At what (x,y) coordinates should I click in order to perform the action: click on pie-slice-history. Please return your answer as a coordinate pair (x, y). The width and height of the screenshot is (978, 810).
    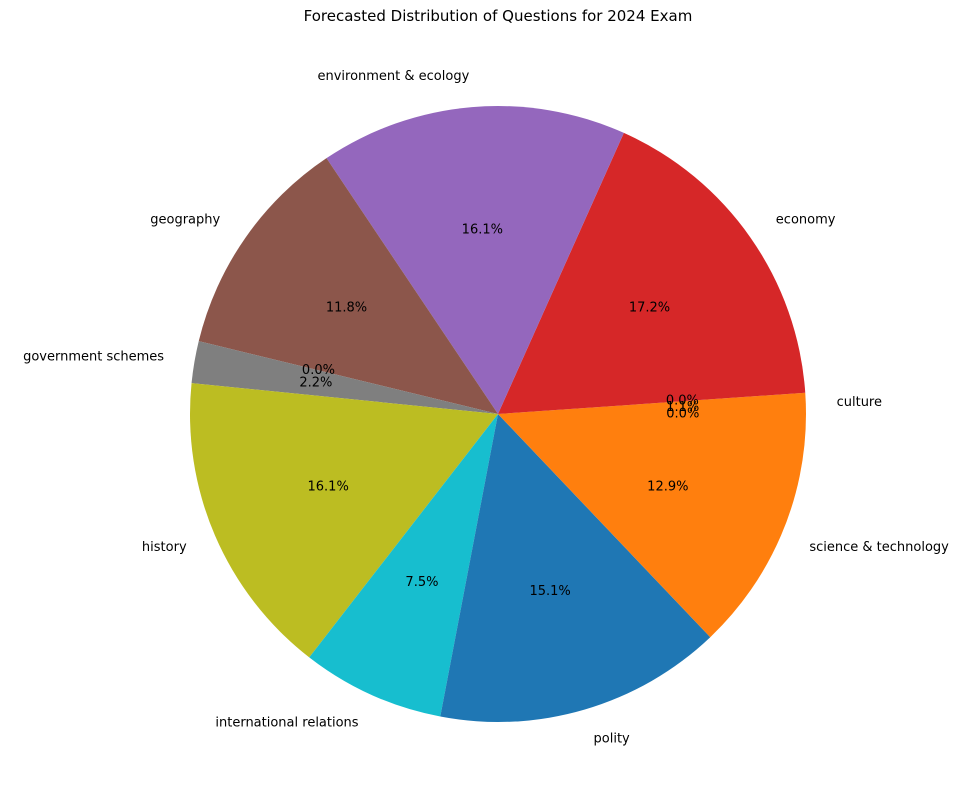
    Looking at the image, I should click on (343, 520).